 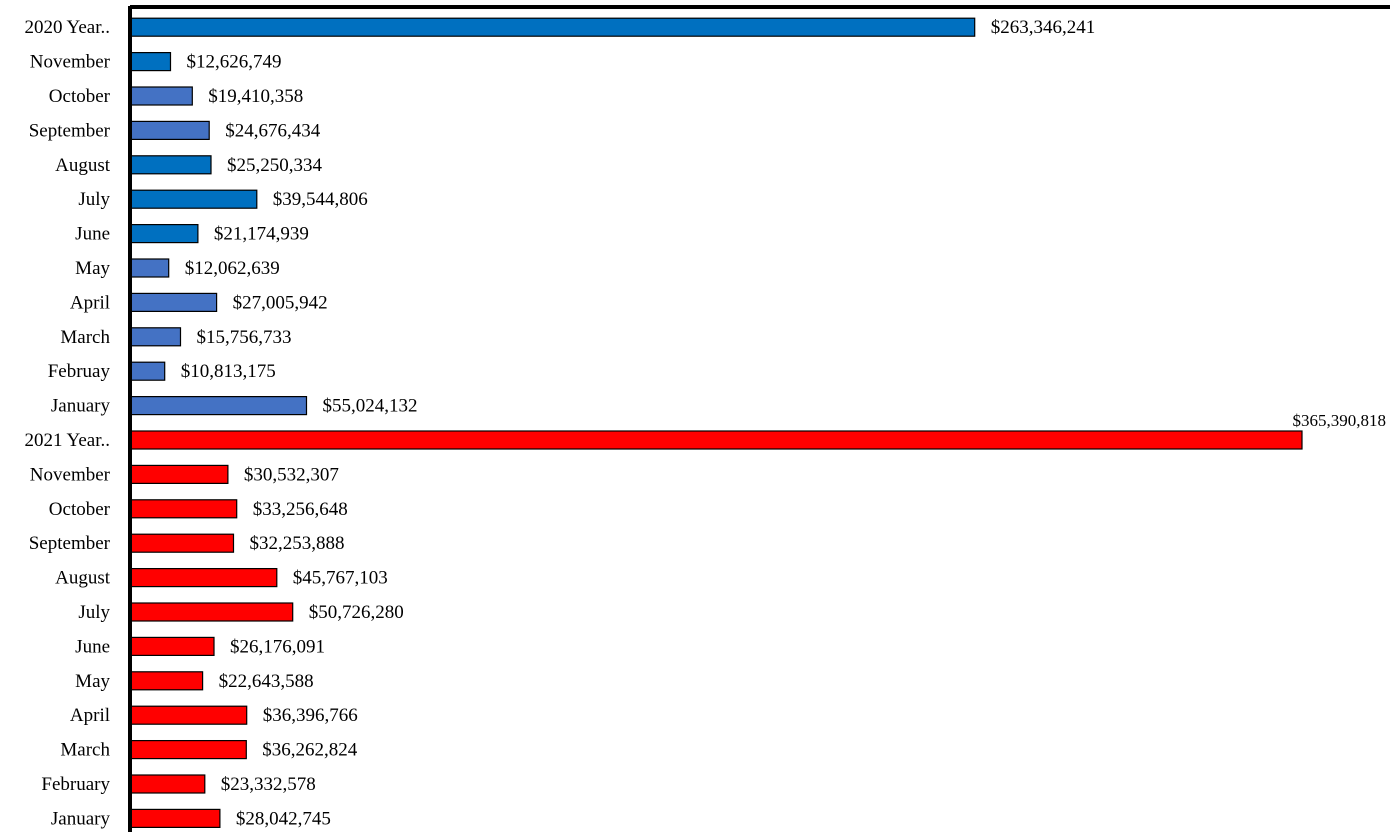 What do you see at coordinates (94, 199) in the screenshot?
I see `category-label-5: July` at bounding box center [94, 199].